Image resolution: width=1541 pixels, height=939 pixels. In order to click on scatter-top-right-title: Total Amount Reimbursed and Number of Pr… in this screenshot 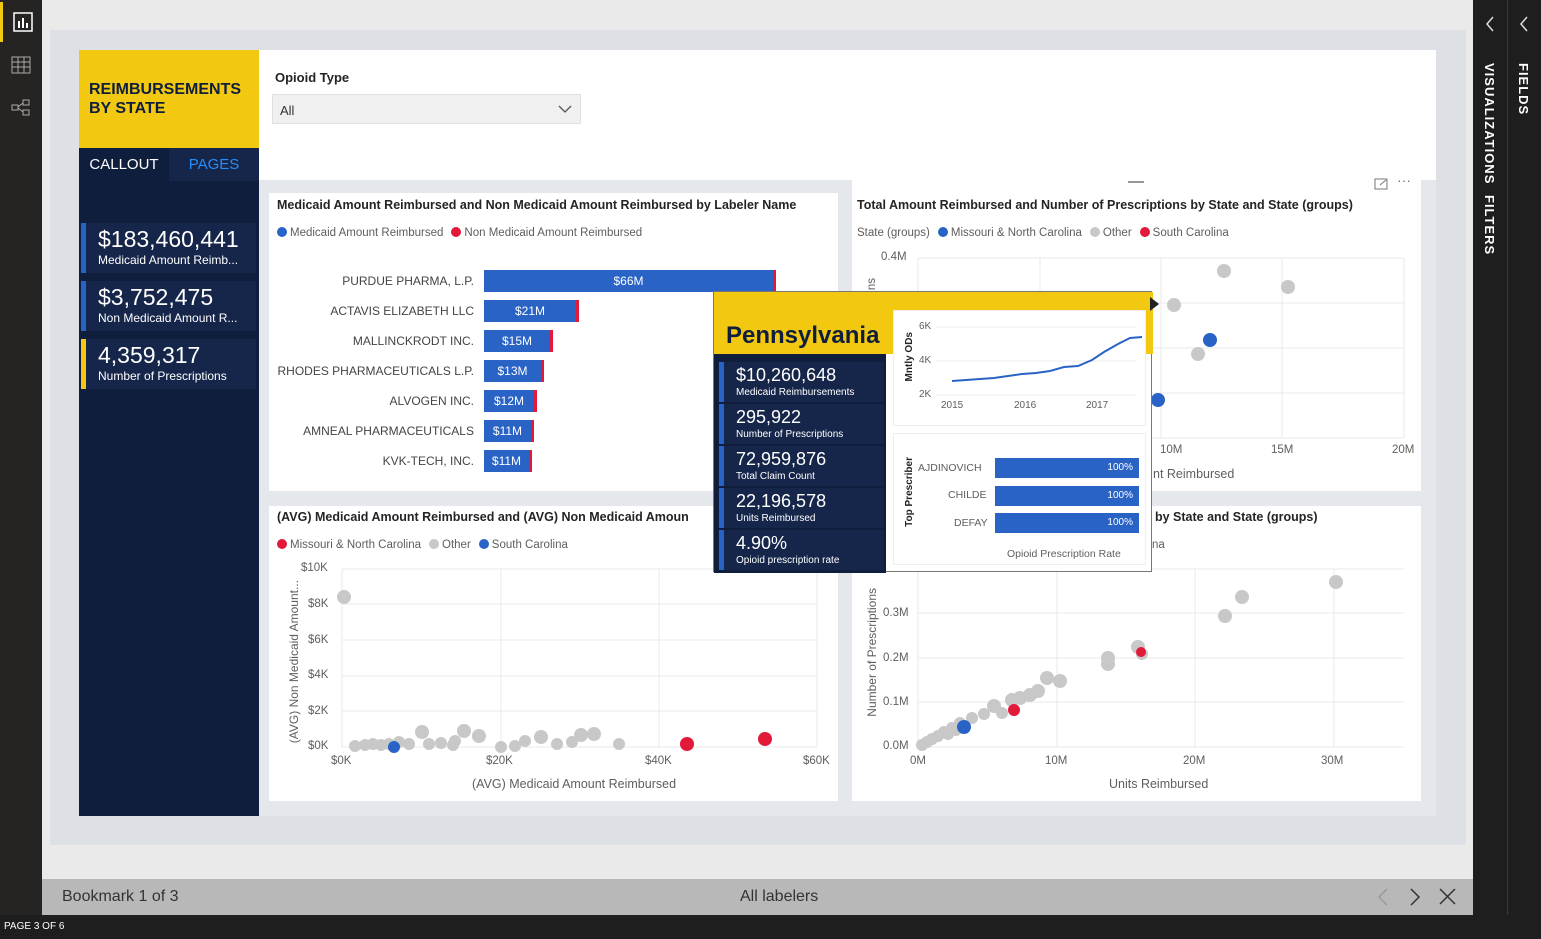, I will do `click(1105, 205)`.